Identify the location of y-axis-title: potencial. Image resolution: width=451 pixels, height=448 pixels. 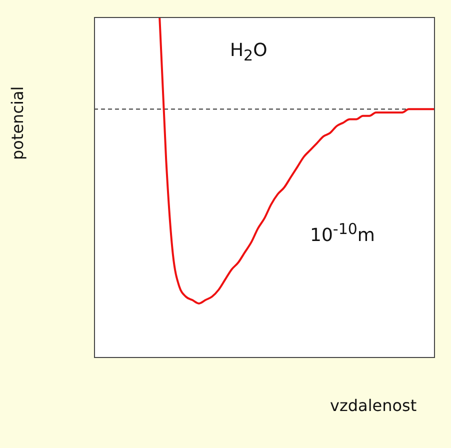
(17, 123).